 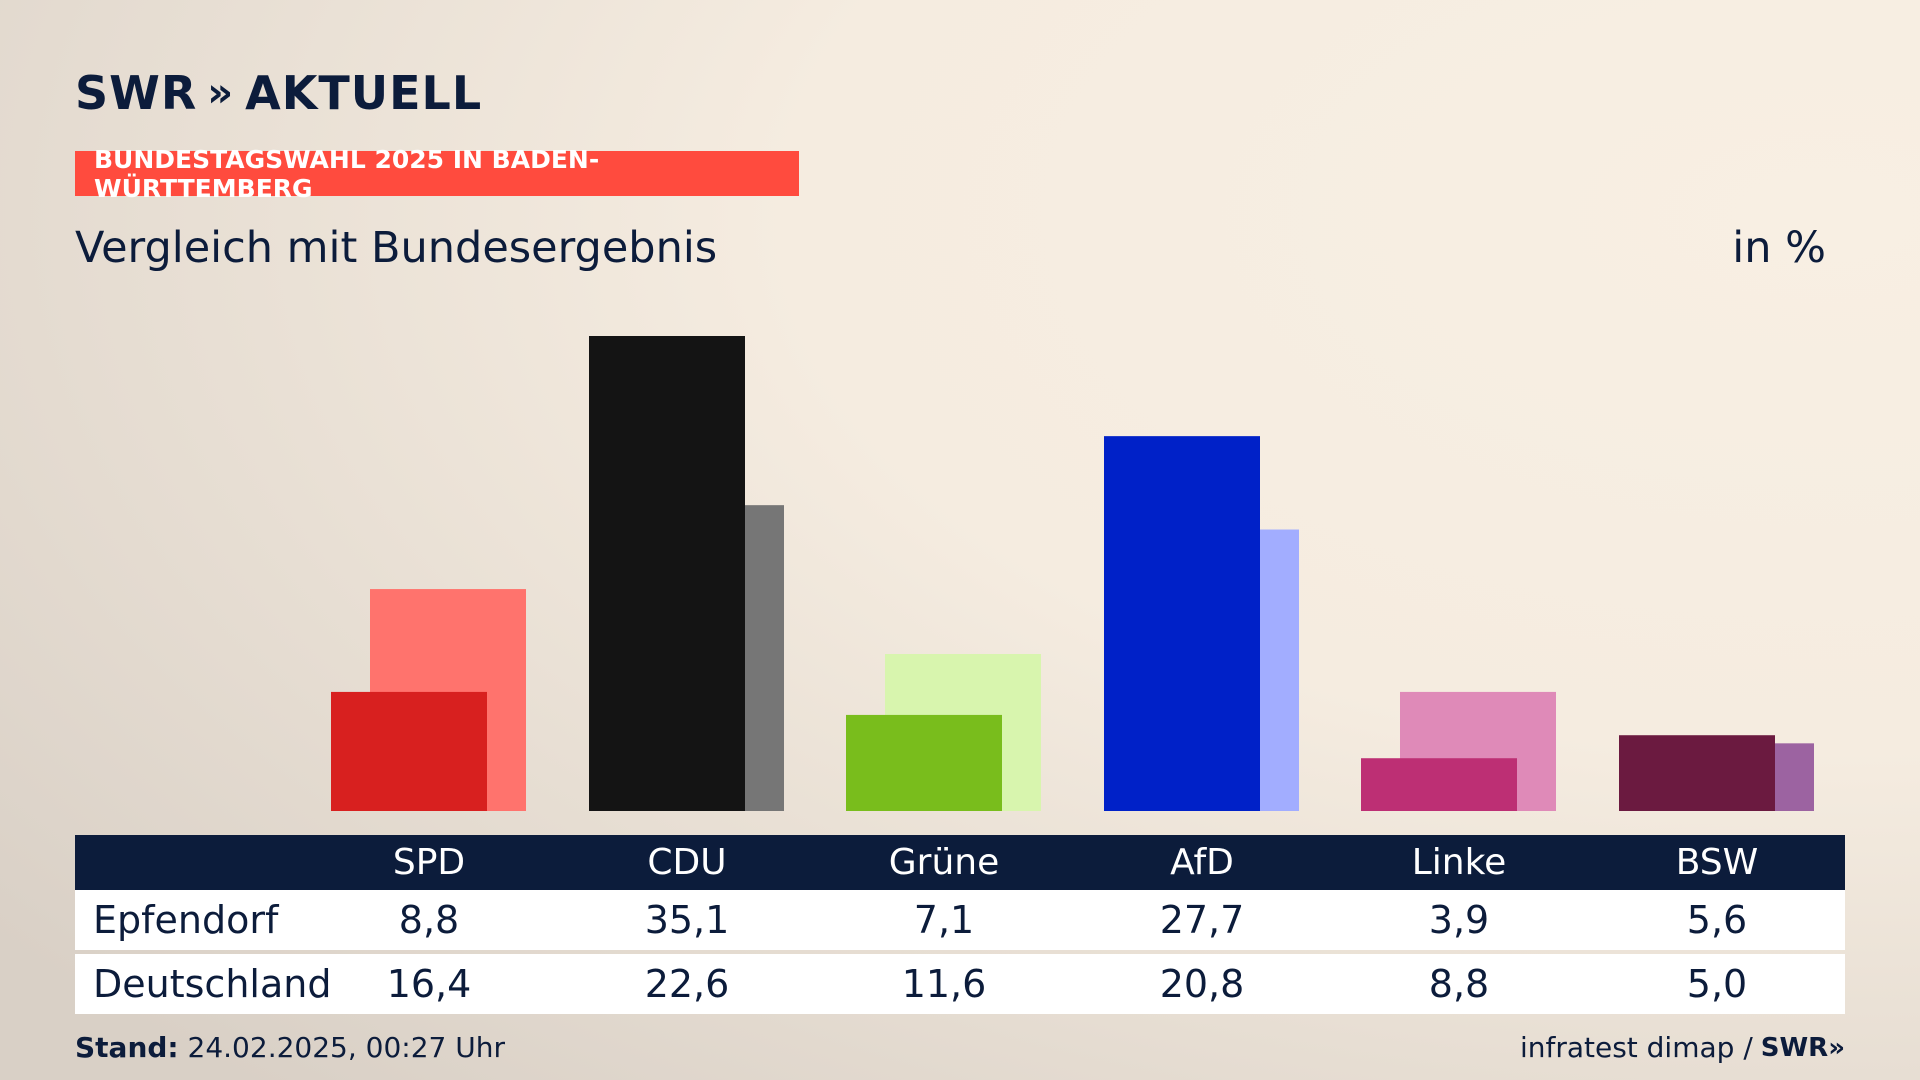 I want to click on row-label: Deutschland, so click(x=212, y=984).